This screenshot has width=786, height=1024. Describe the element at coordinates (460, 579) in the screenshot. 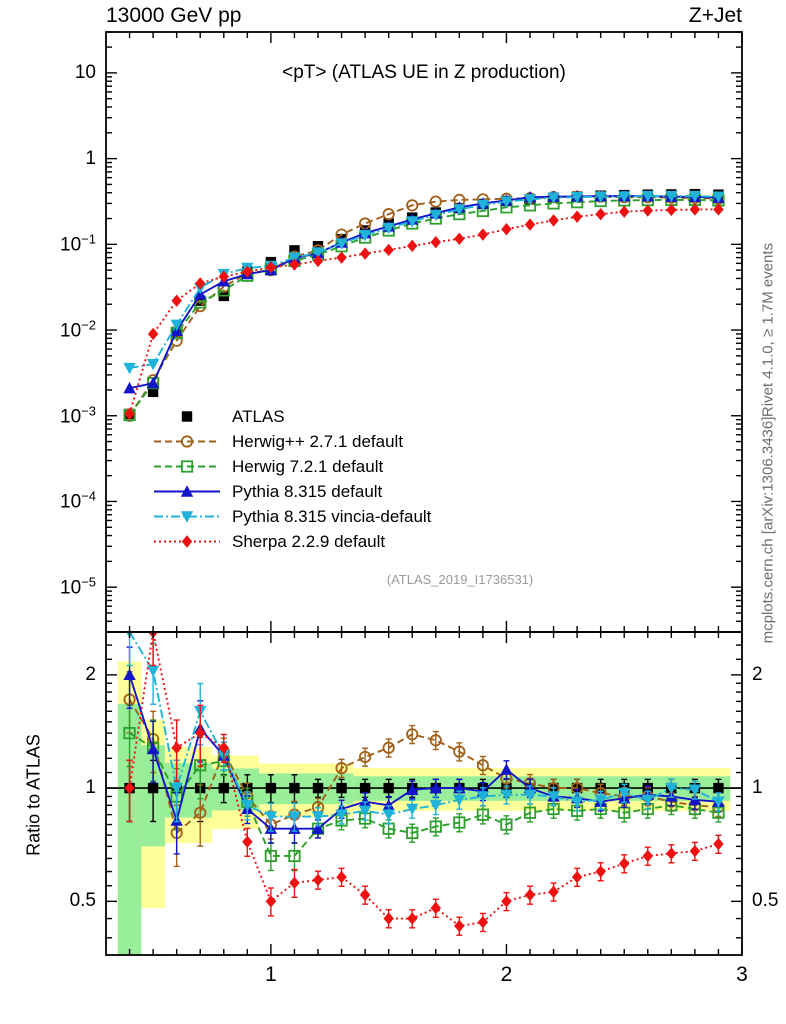

I see `analysis-id-watermark: (ATLAS_2019_I1736531)` at that location.